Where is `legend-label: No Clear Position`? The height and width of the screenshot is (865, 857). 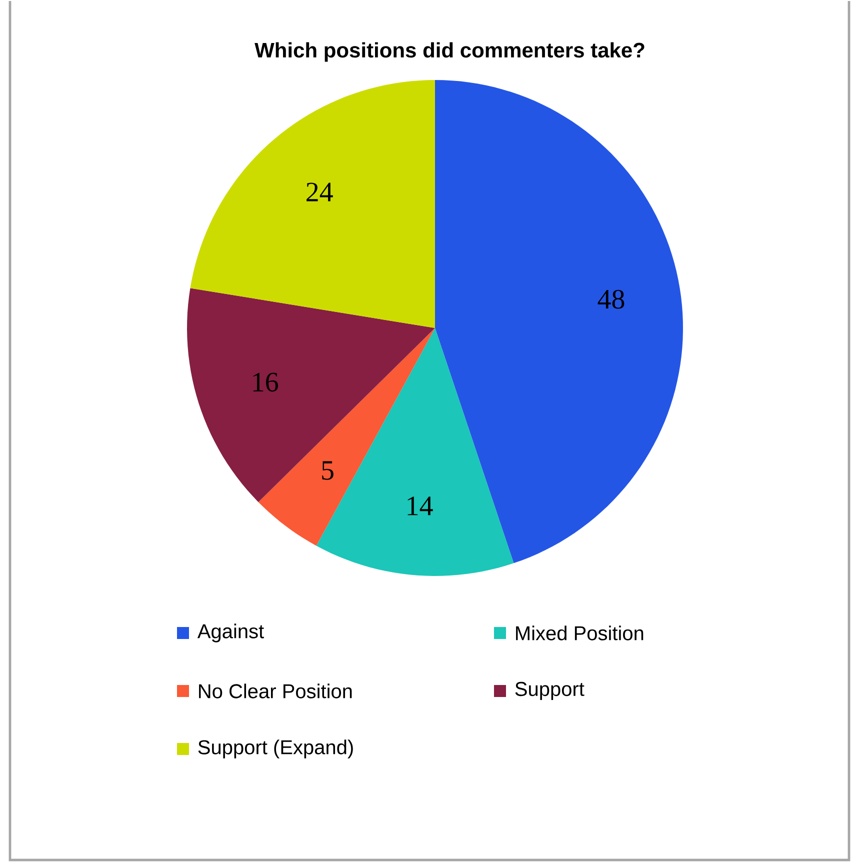 legend-label: No Clear Position is located at coordinates (275, 691).